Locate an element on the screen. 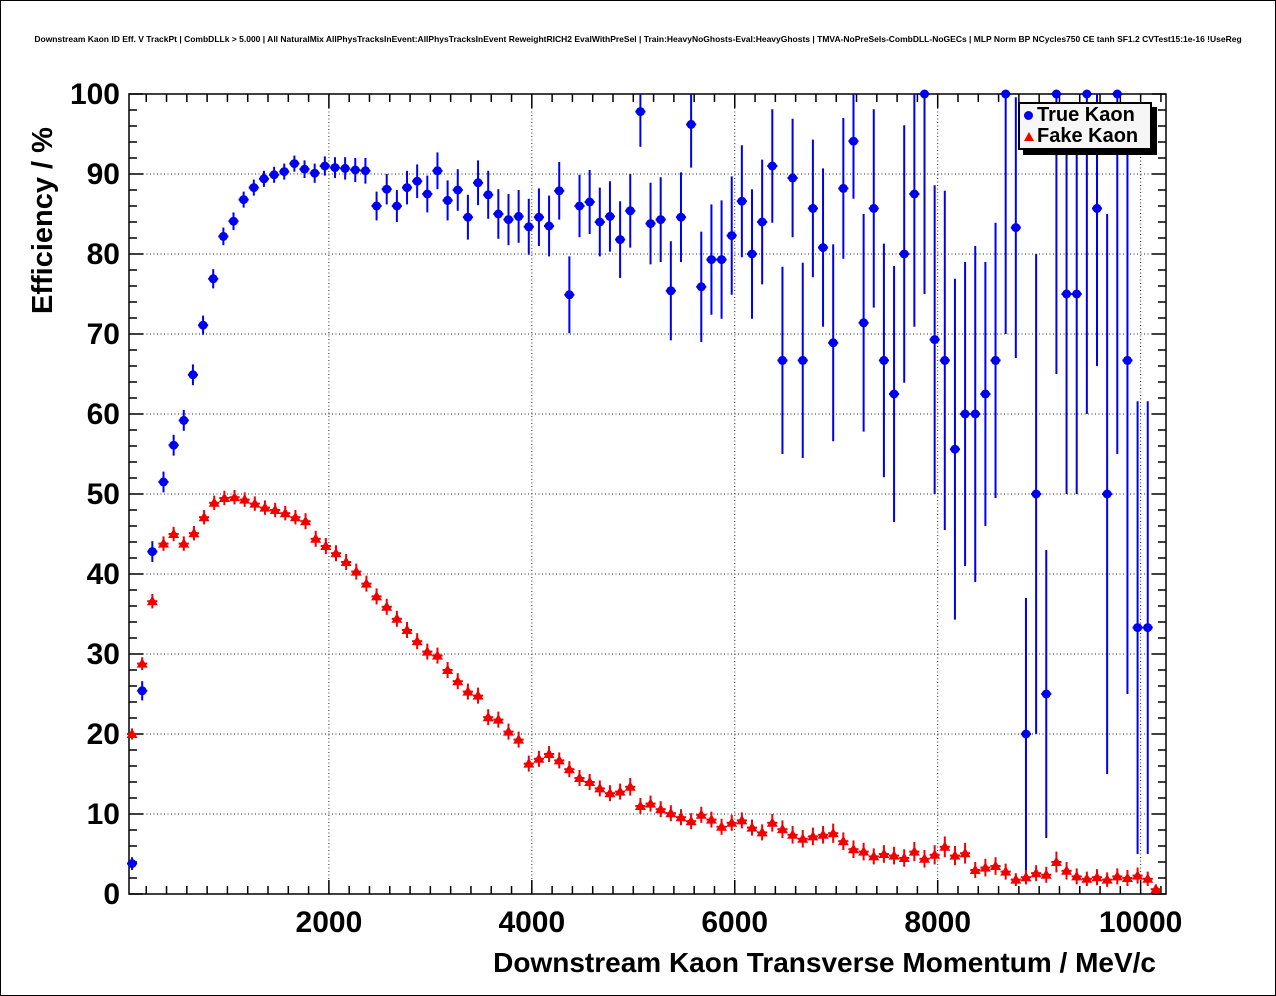  y-tick-labels: 0 10 20 30 40 50 60 70 80 90 100 is located at coordinates (95, 494).